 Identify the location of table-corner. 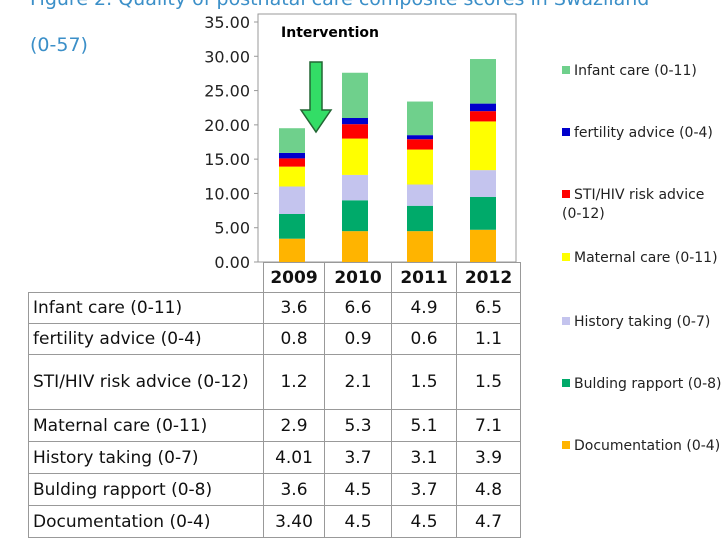
(146, 277).